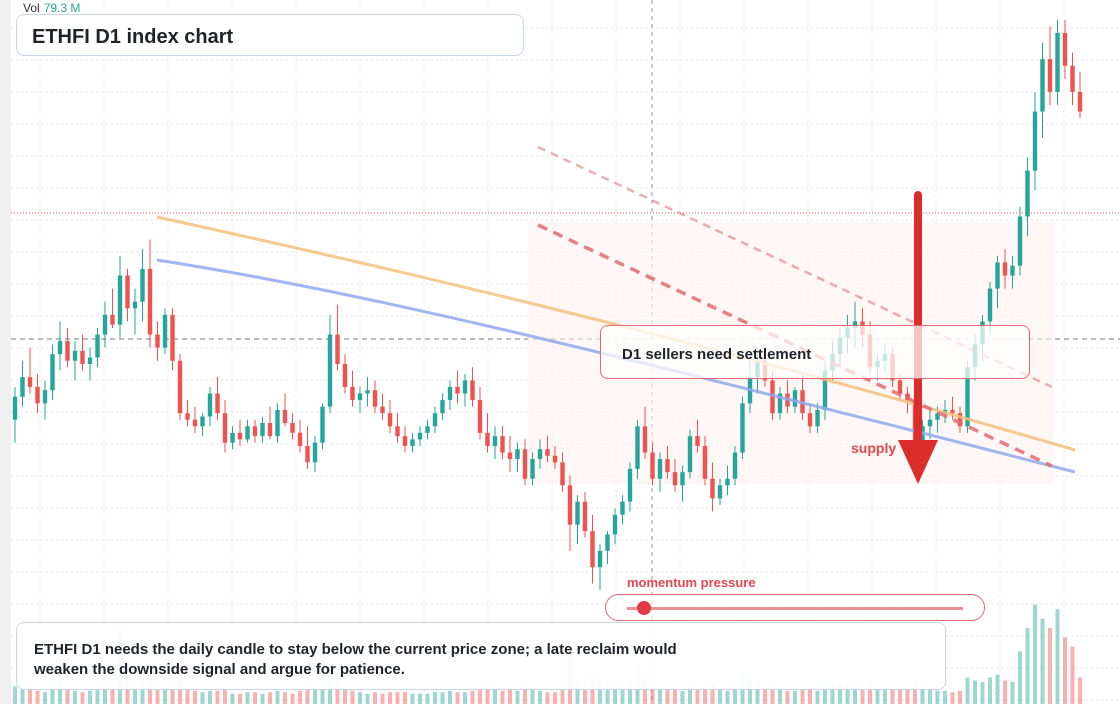  I want to click on chart-title-box: ETHFI D1 index chart, so click(270, 35).